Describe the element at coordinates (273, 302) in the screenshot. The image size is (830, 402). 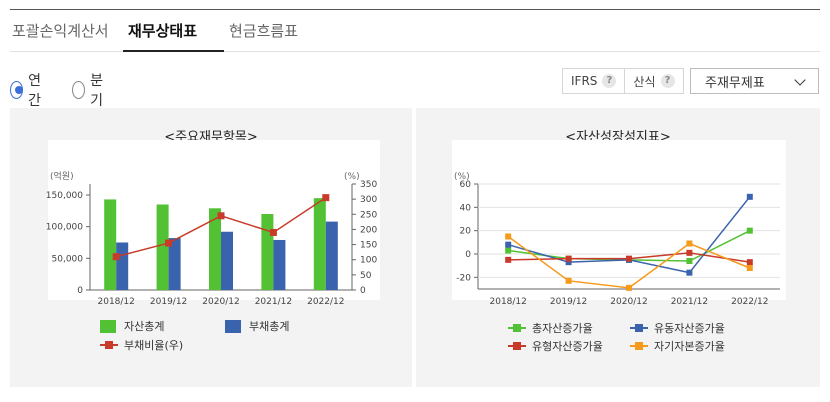
I see `x-tick-label: 2021/12` at that location.